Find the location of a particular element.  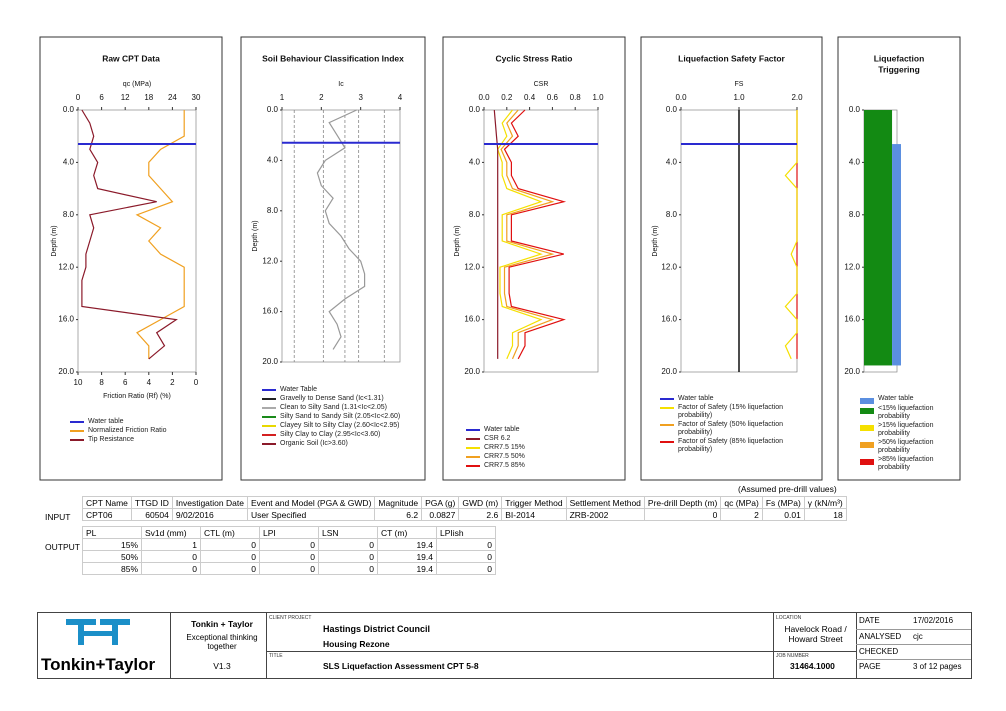

title: SLS Liquefaction Assessment CPT 5-8 is located at coordinates (401, 666).